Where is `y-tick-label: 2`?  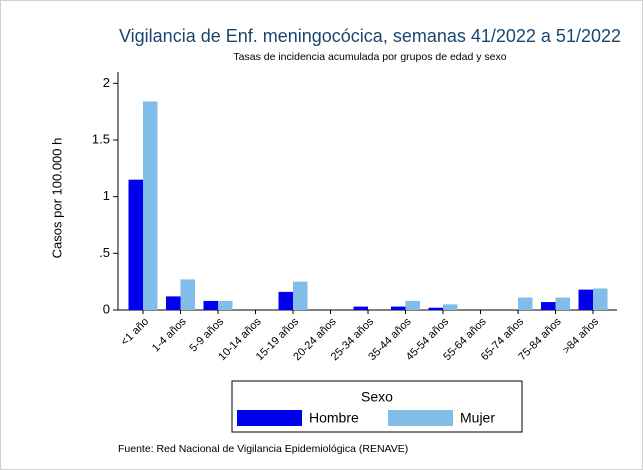 y-tick-label: 2 is located at coordinates (106, 82).